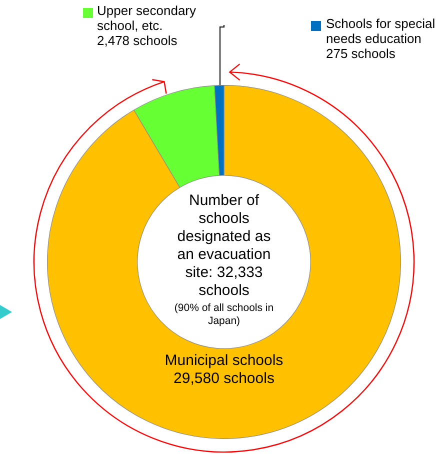 The height and width of the screenshot is (454, 445). What do you see at coordinates (147, 18) in the screenshot?
I see `legend-label: Upper secondary school, etc.` at bounding box center [147, 18].